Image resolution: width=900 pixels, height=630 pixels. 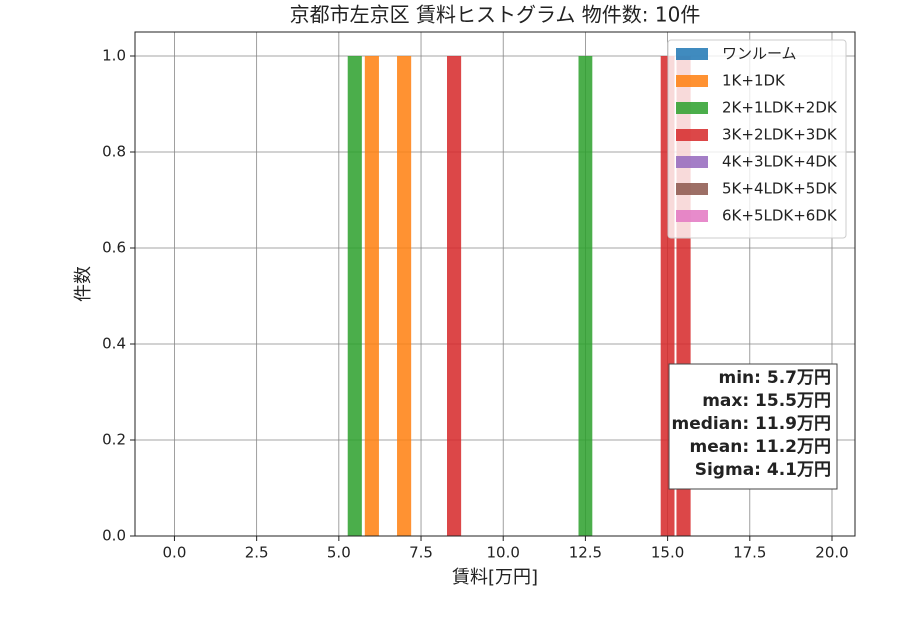 What do you see at coordinates (114, 248) in the screenshot?
I see `y-tick-label: 0.6` at bounding box center [114, 248].